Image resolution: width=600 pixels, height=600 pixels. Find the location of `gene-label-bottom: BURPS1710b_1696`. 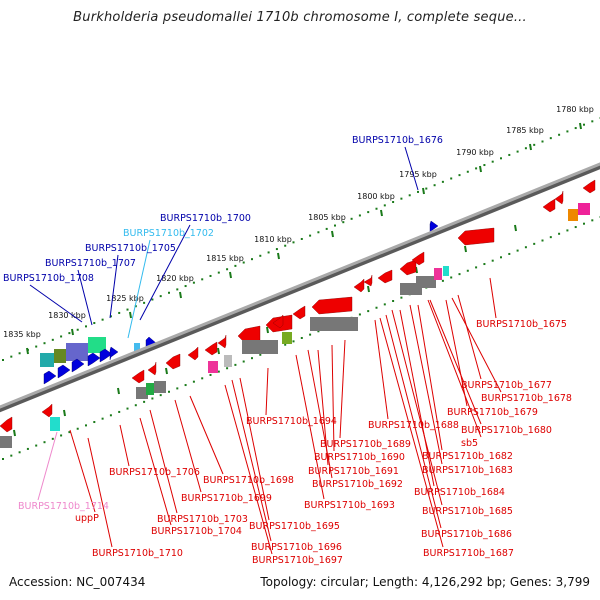

gene-label-bottom: BURPS1710b_1696 is located at coordinates (296, 547).